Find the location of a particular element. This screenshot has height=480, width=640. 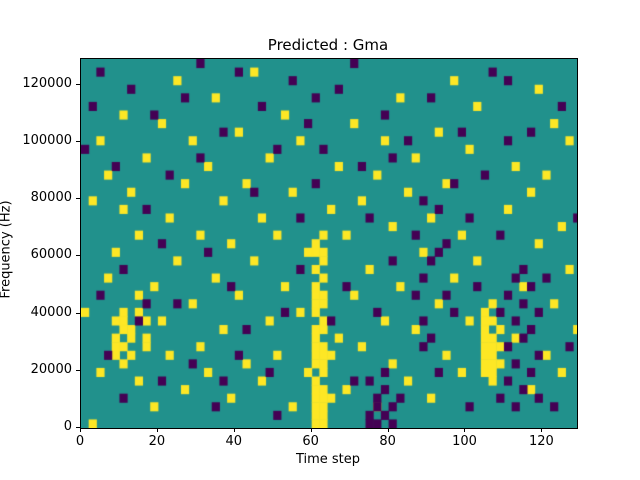

x-axis-label: Time step is located at coordinates (328, 459).